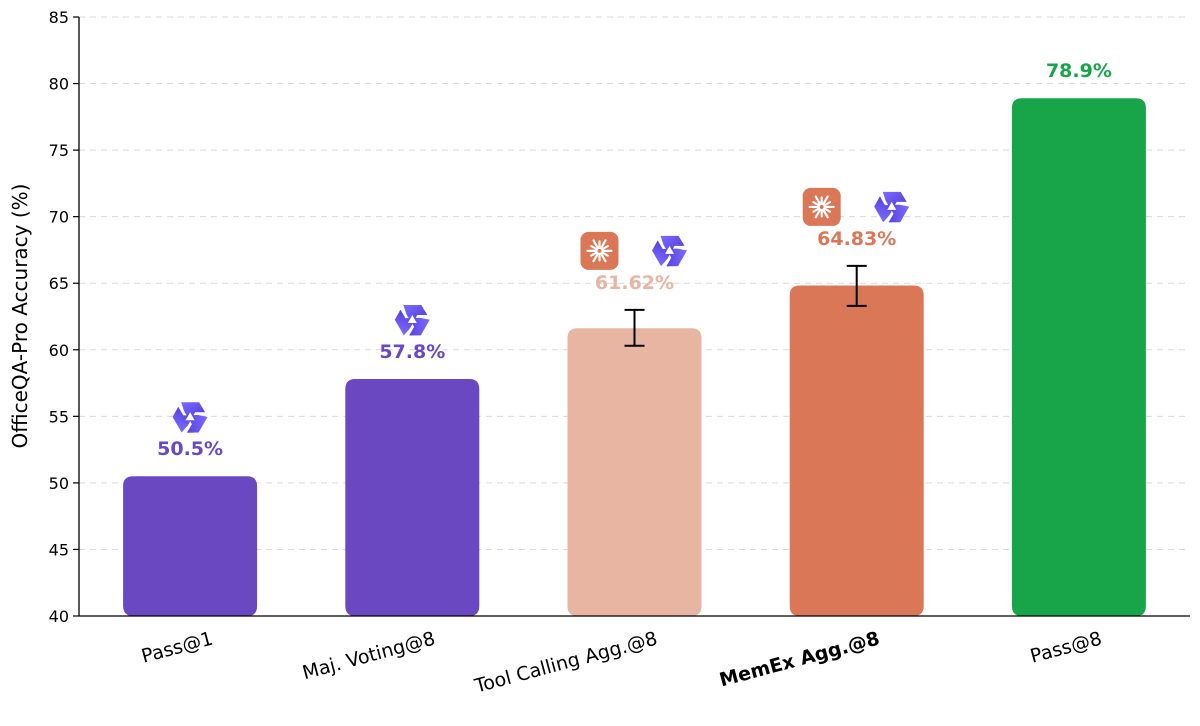 Image resolution: width=1200 pixels, height=726 pixels. I want to click on value-label: 61.62%, so click(634, 283).